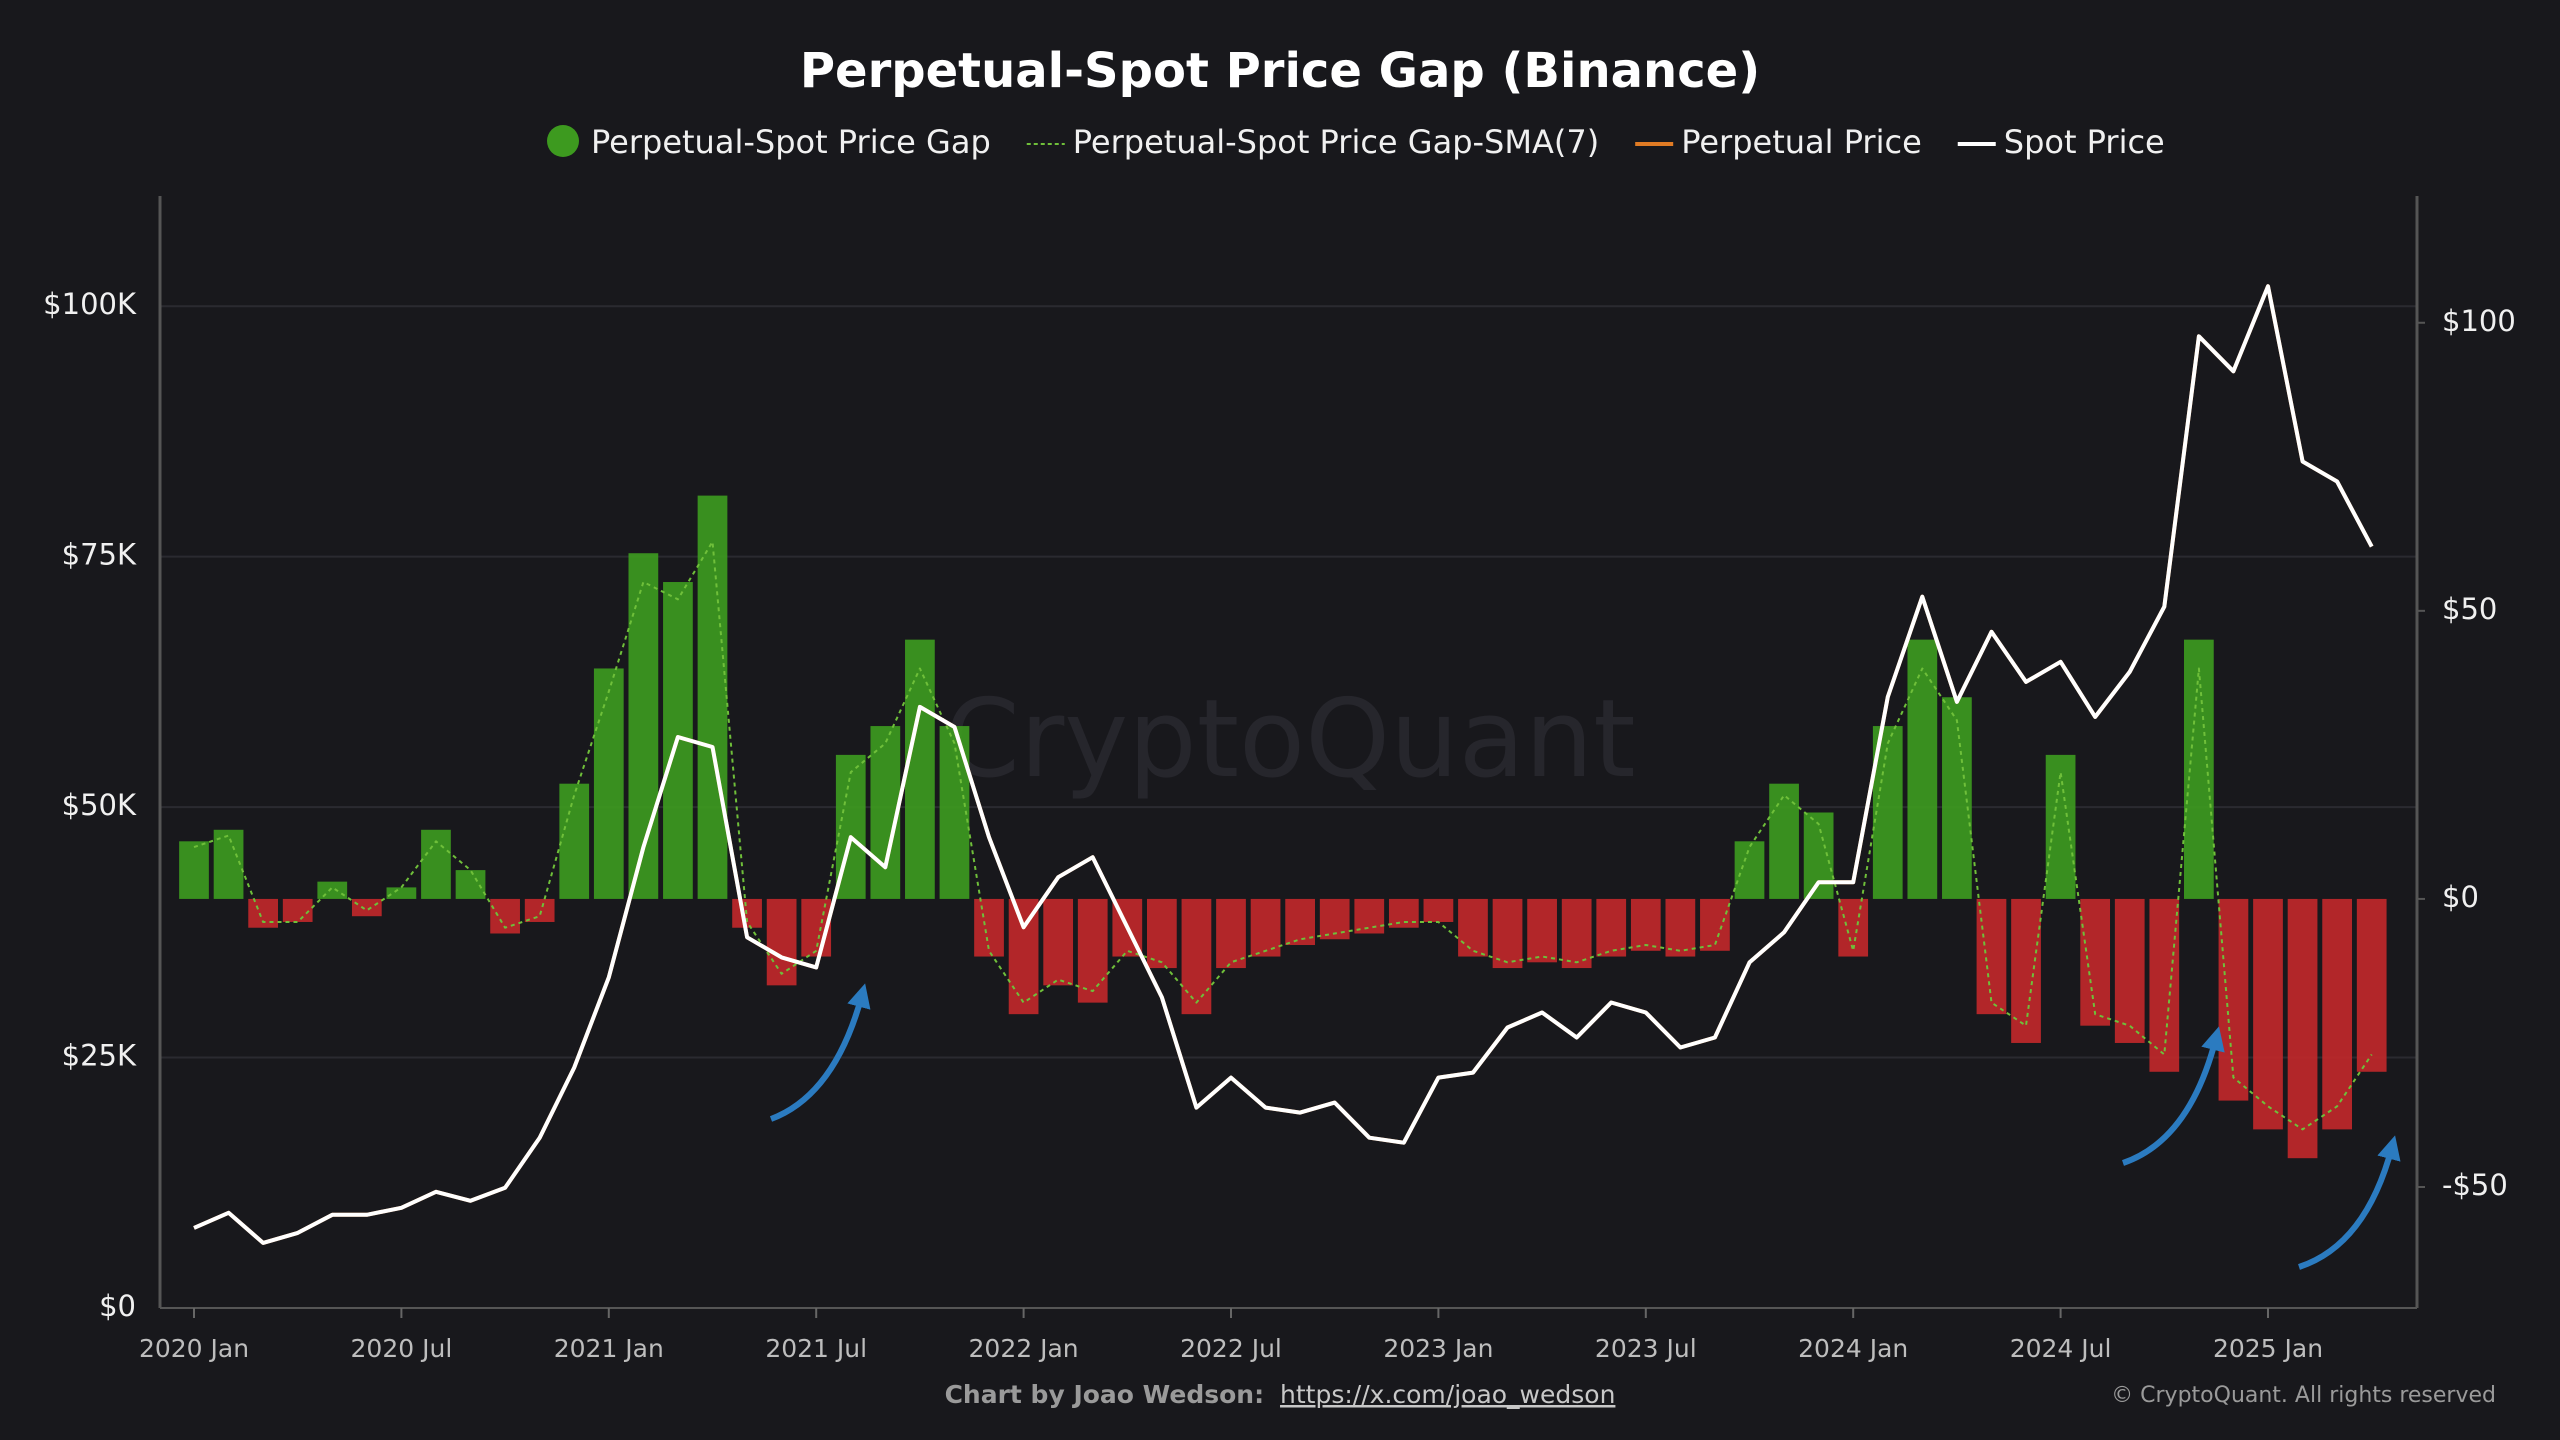  I want to click on y2-tick-label: $100, so click(2479, 321).